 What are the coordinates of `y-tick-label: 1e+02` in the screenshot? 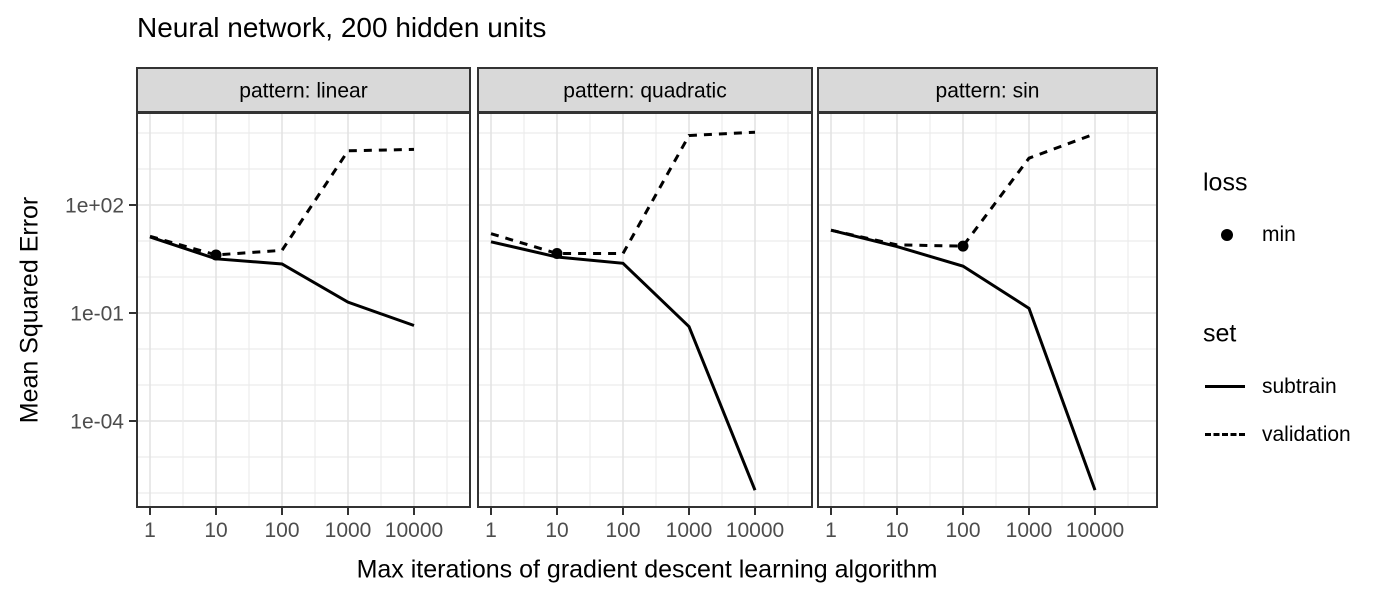 It's located at (94, 206).